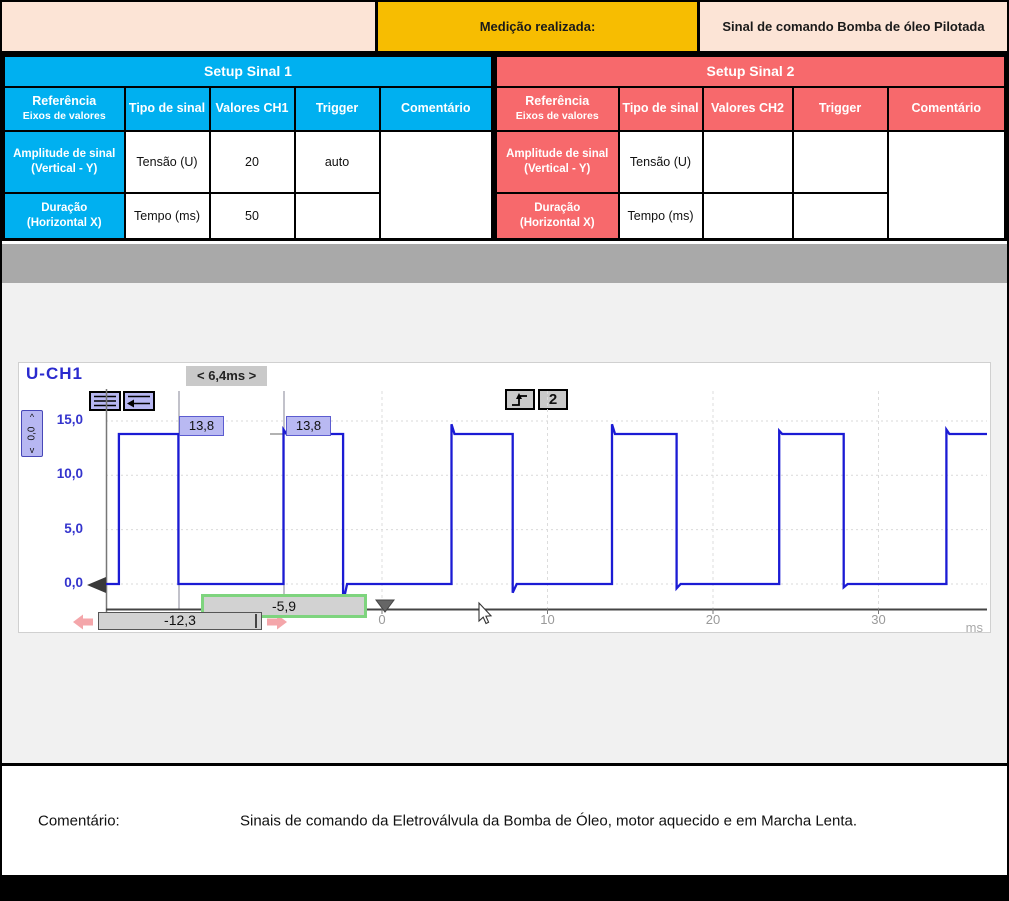 This screenshot has width=1009, height=901. What do you see at coordinates (32, 417) in the screenshot?
I see `spinner-up-icon: ^` at bounding box center [32, 417].